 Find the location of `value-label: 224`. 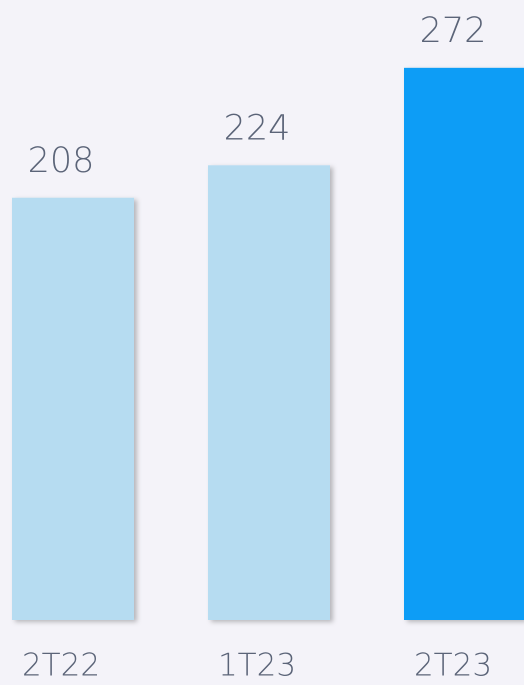

value-label: 224 is located at coordinates (257, 128).